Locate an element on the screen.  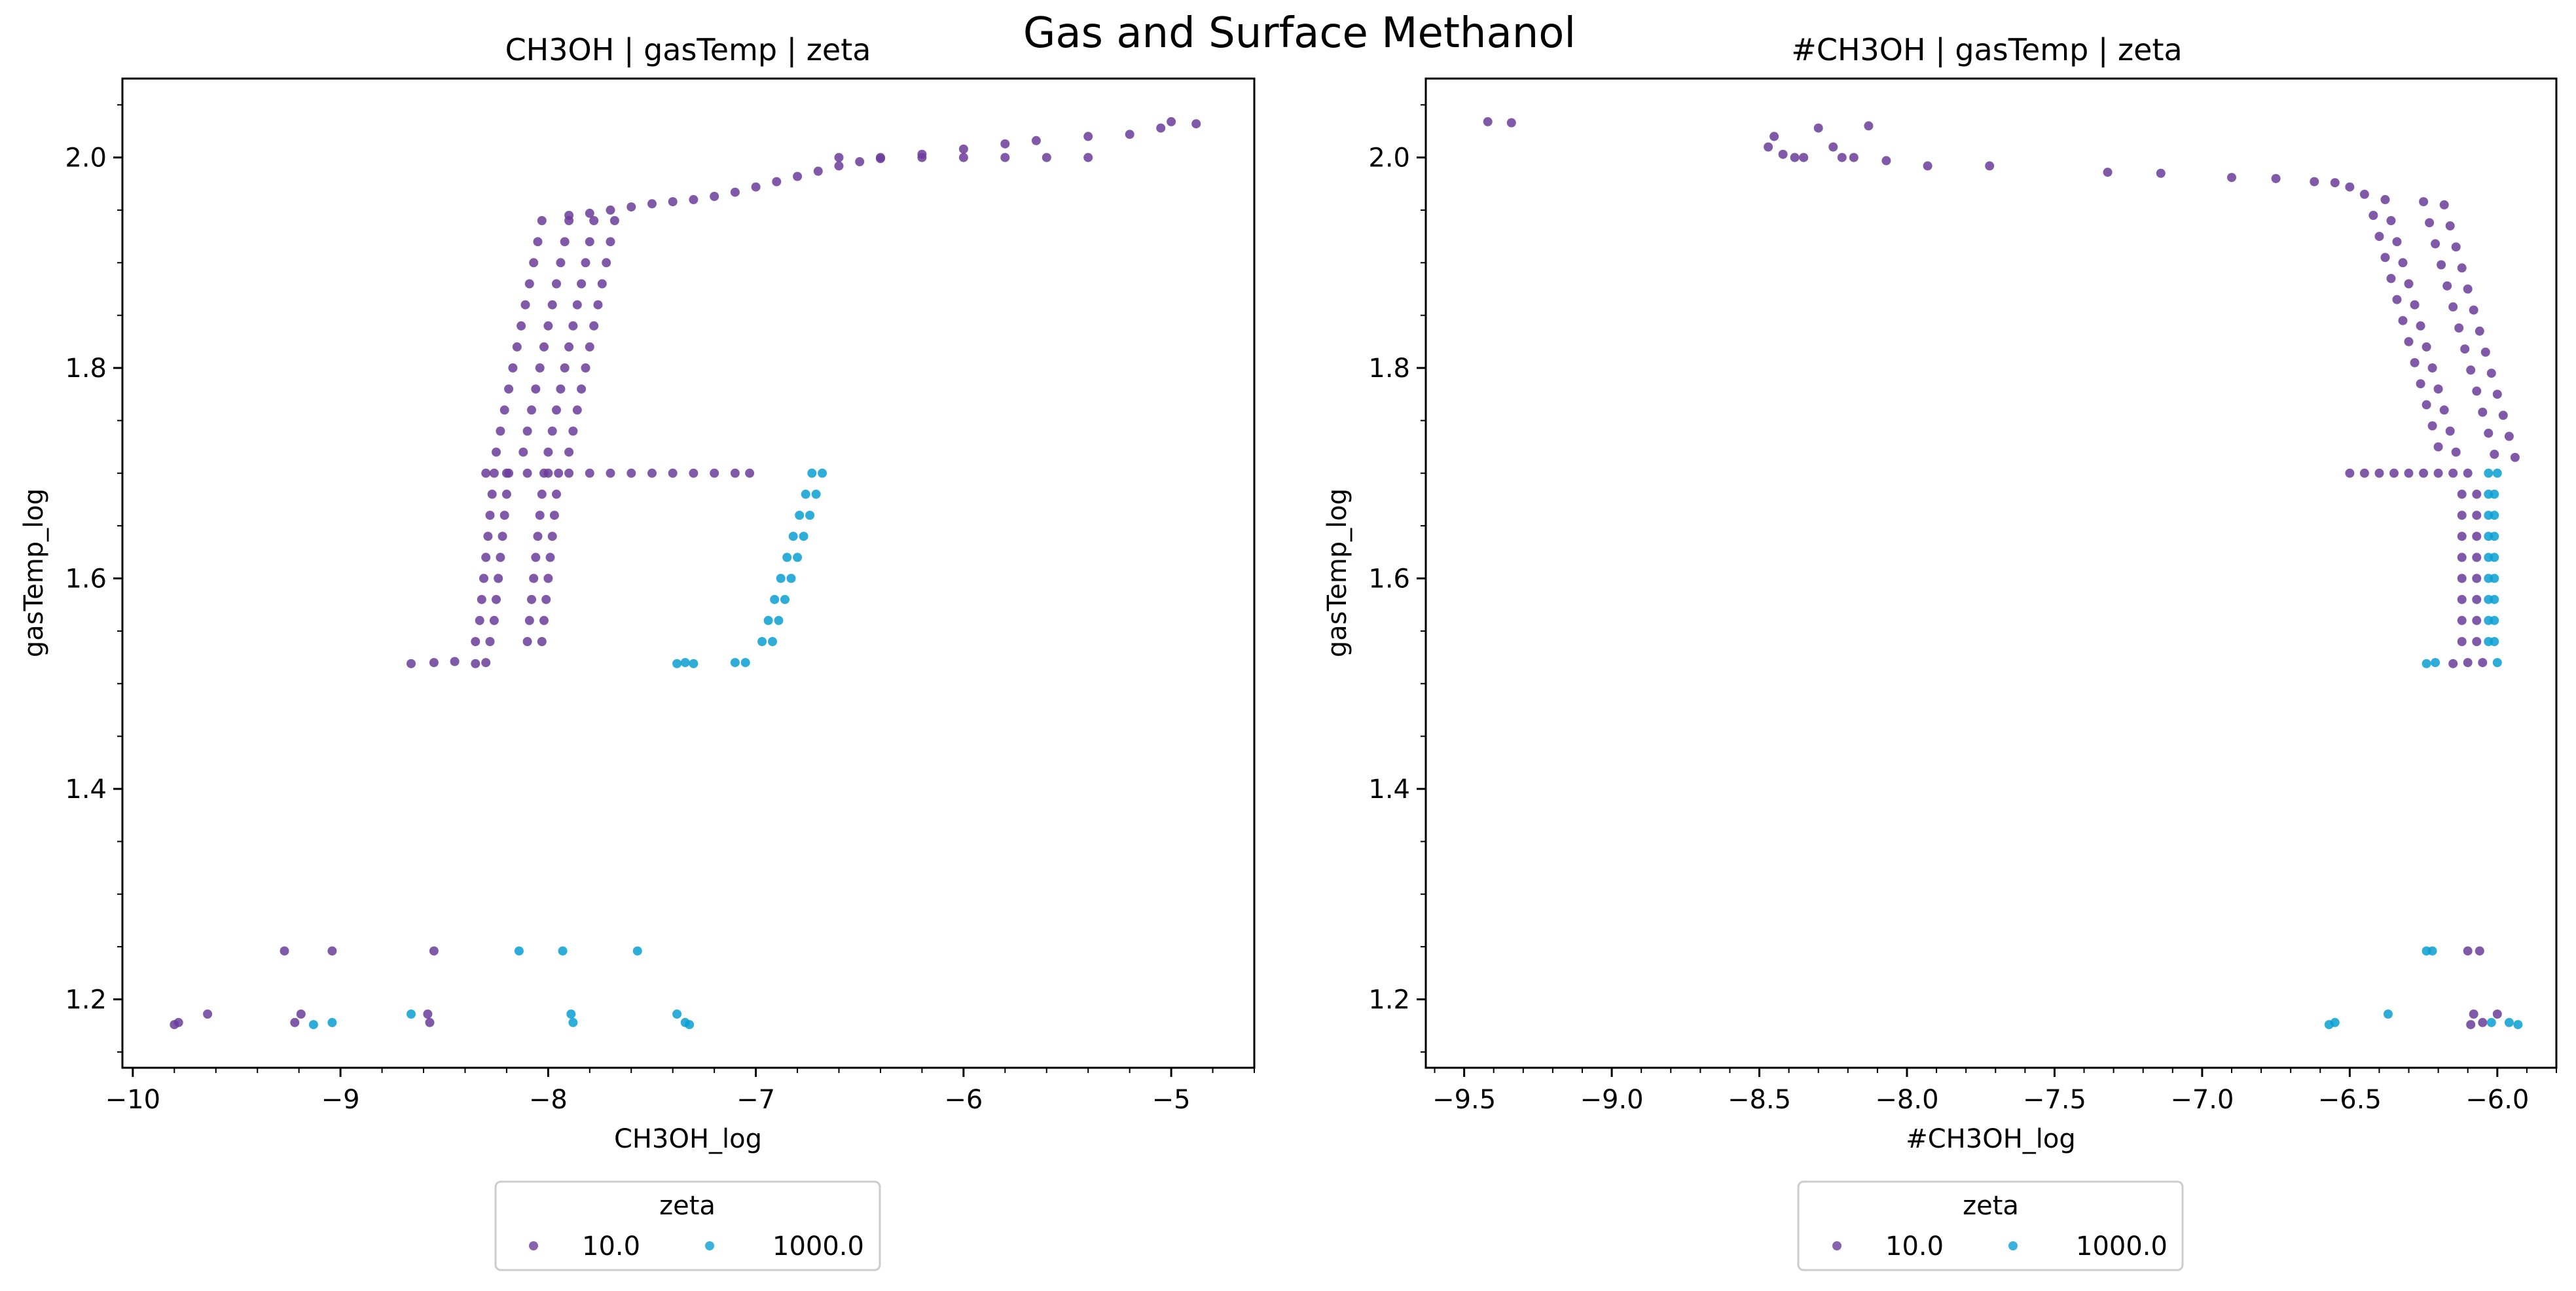
right-y-tick-label: 1.8 is located at coordinates (1389, 369).